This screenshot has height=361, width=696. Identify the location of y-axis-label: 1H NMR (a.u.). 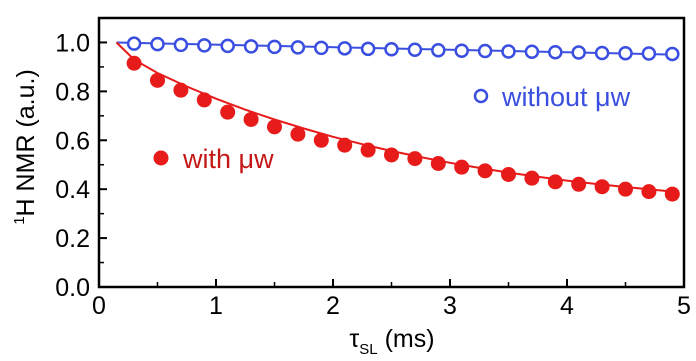
(25, 147).